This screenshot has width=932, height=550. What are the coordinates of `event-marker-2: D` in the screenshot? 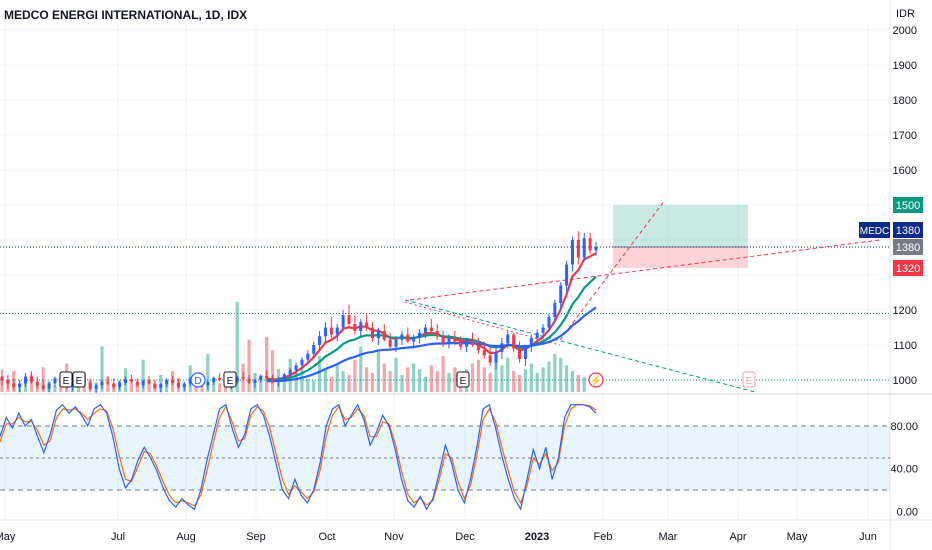 It's located at (198, 380).